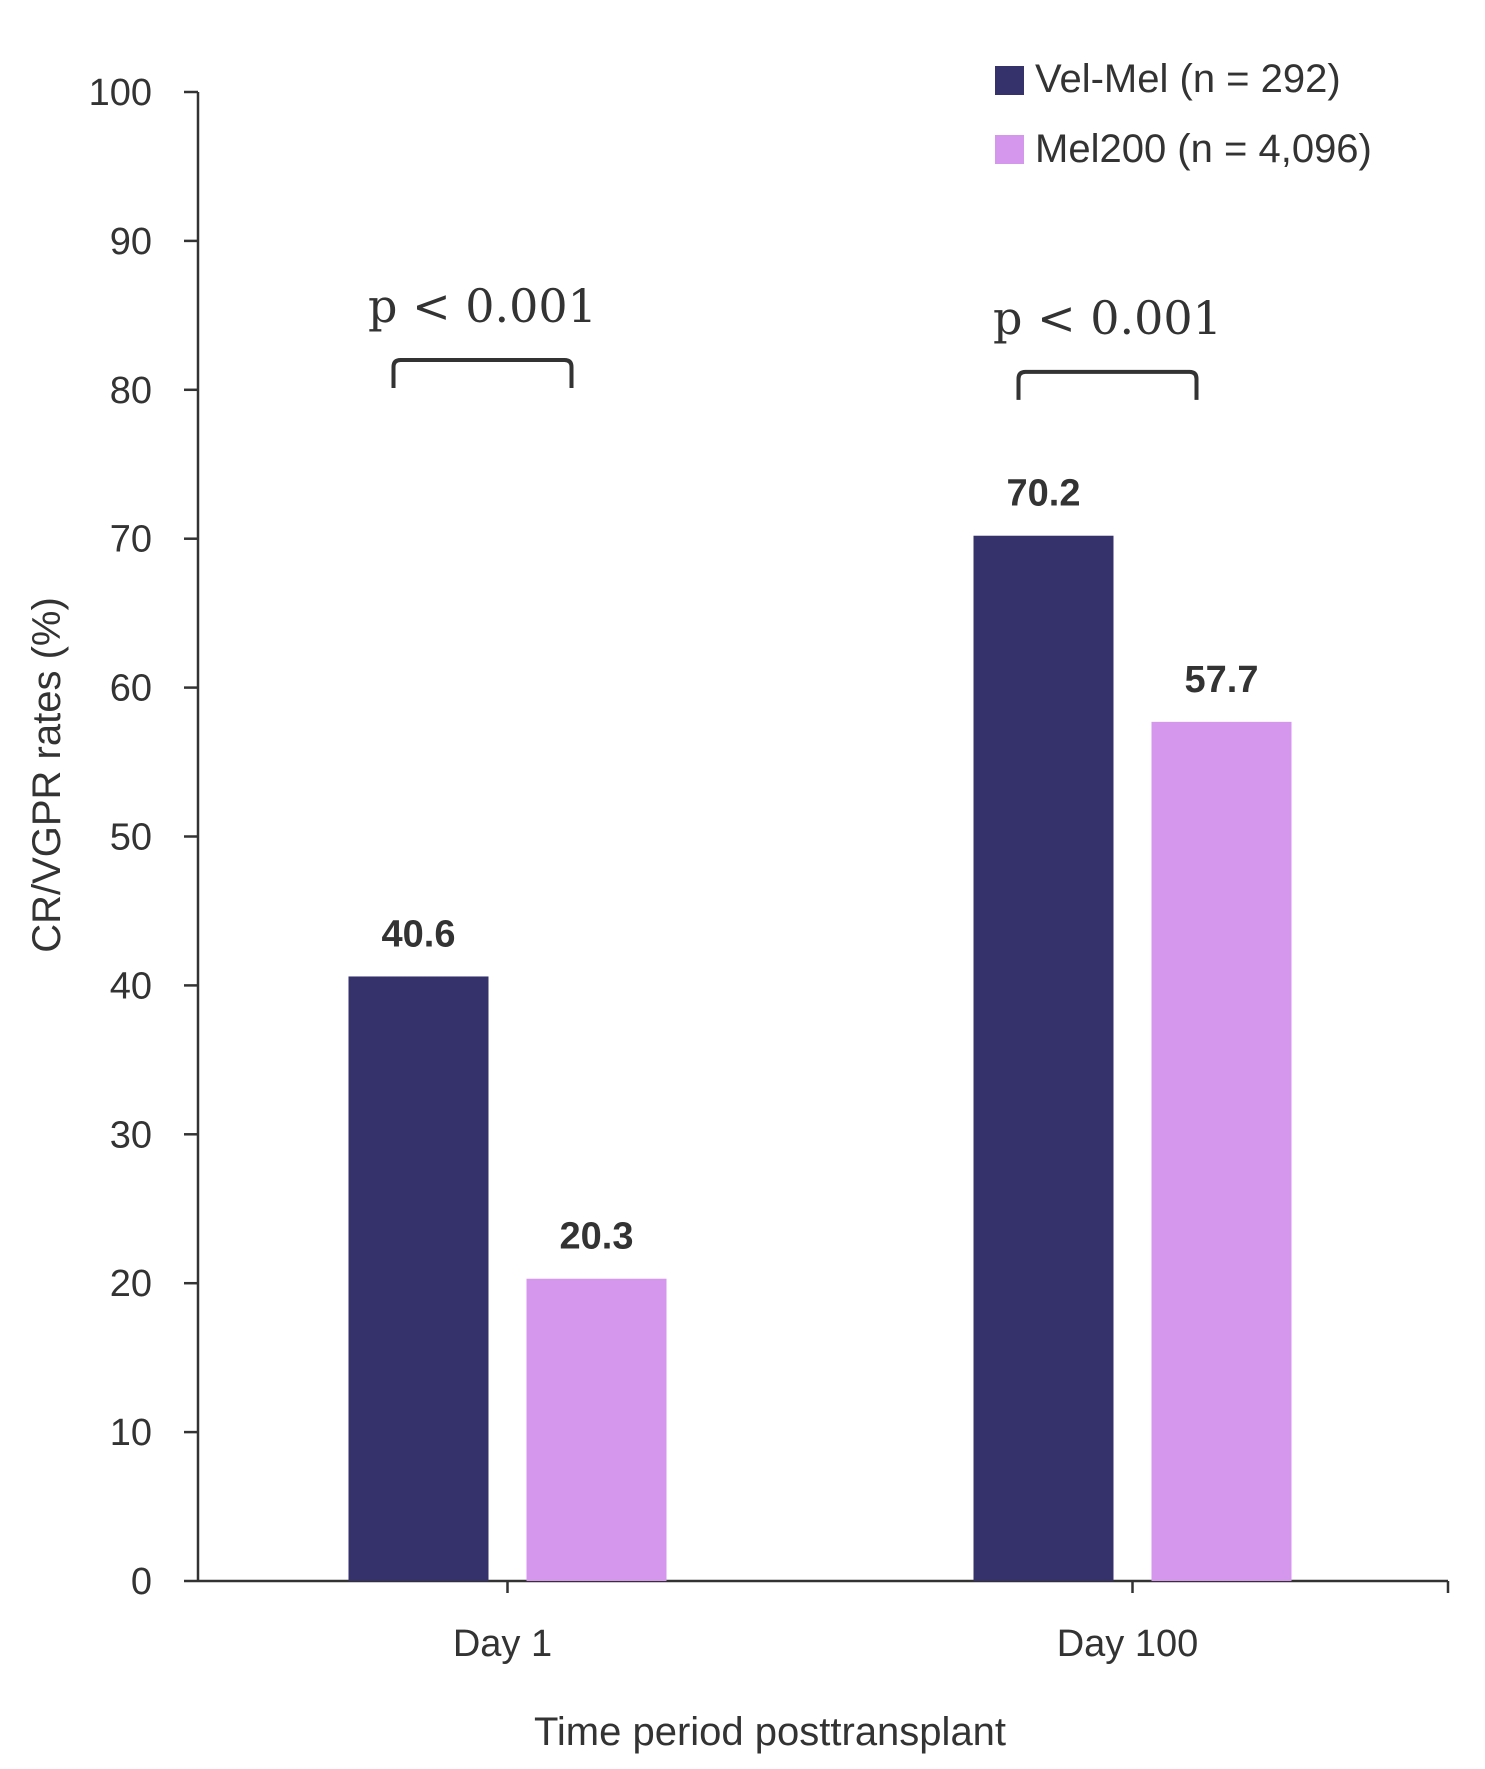  I want to click on data-label: 40.6, so click(419, 934).